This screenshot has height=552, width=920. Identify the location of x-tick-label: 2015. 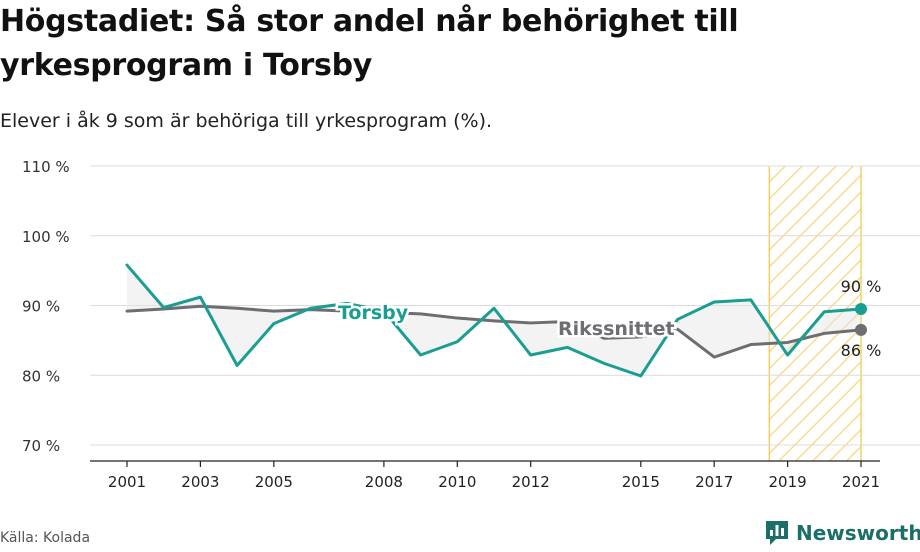
(641, 481).